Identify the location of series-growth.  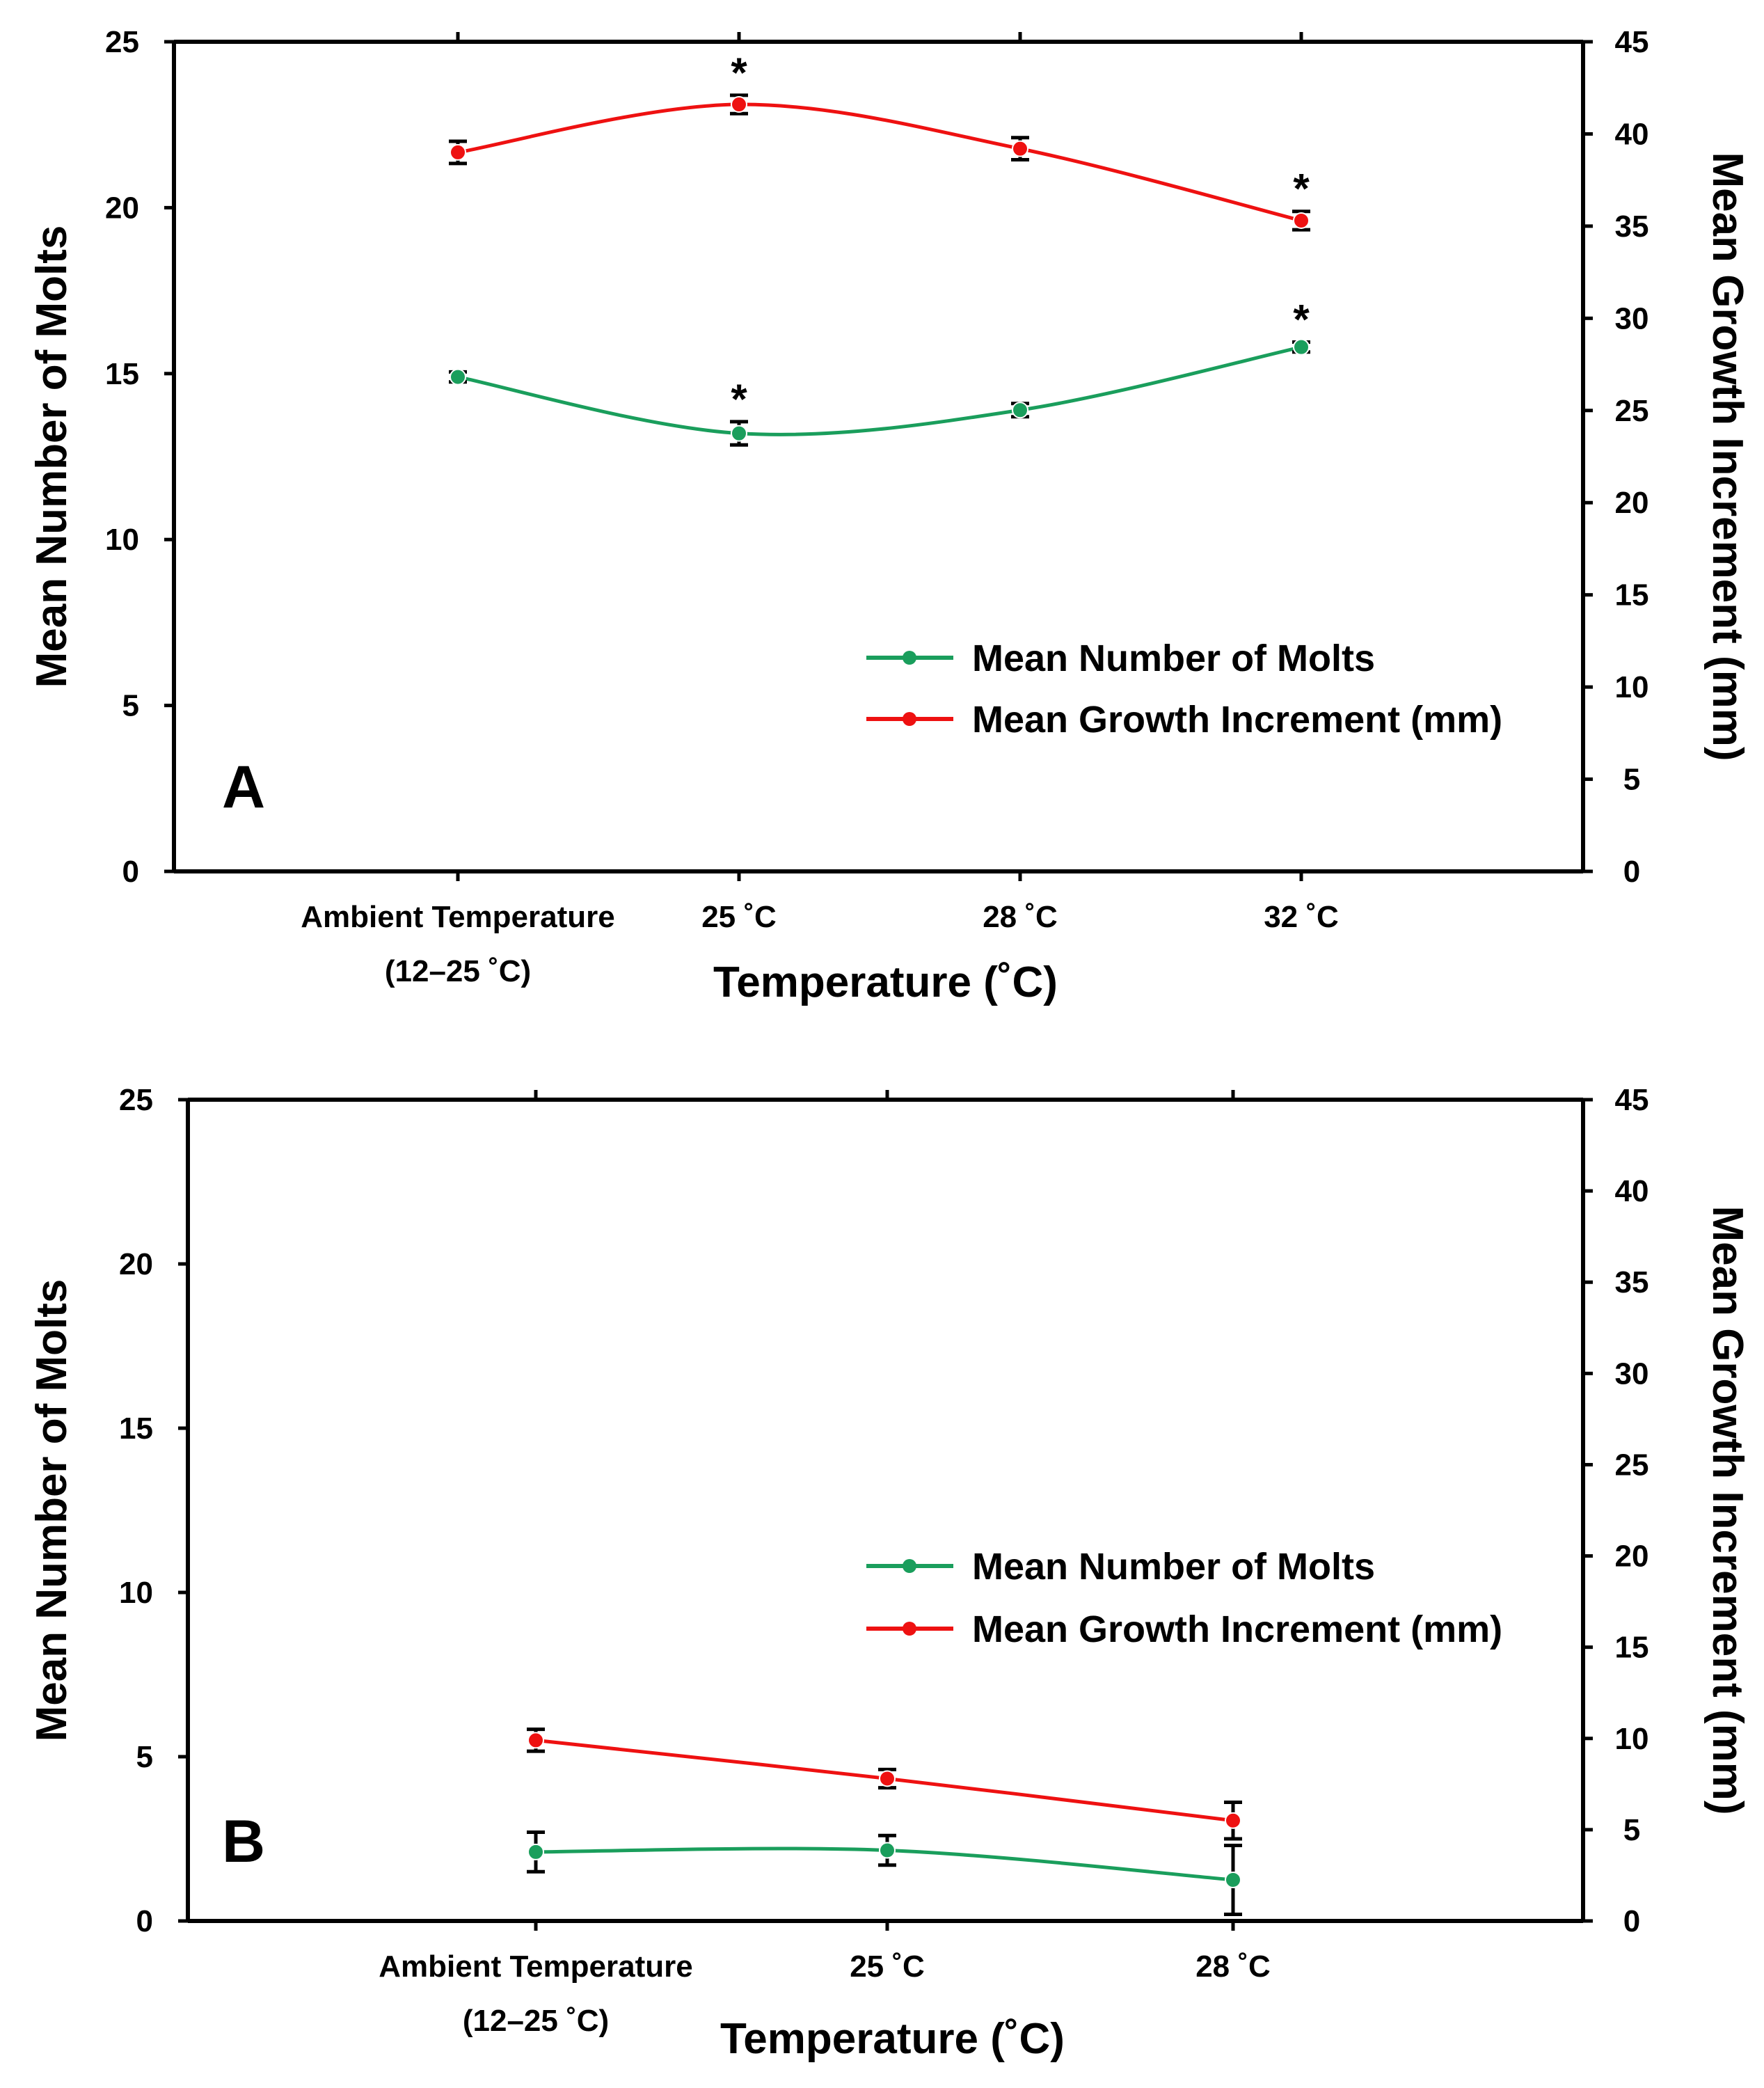
(885, 1784).